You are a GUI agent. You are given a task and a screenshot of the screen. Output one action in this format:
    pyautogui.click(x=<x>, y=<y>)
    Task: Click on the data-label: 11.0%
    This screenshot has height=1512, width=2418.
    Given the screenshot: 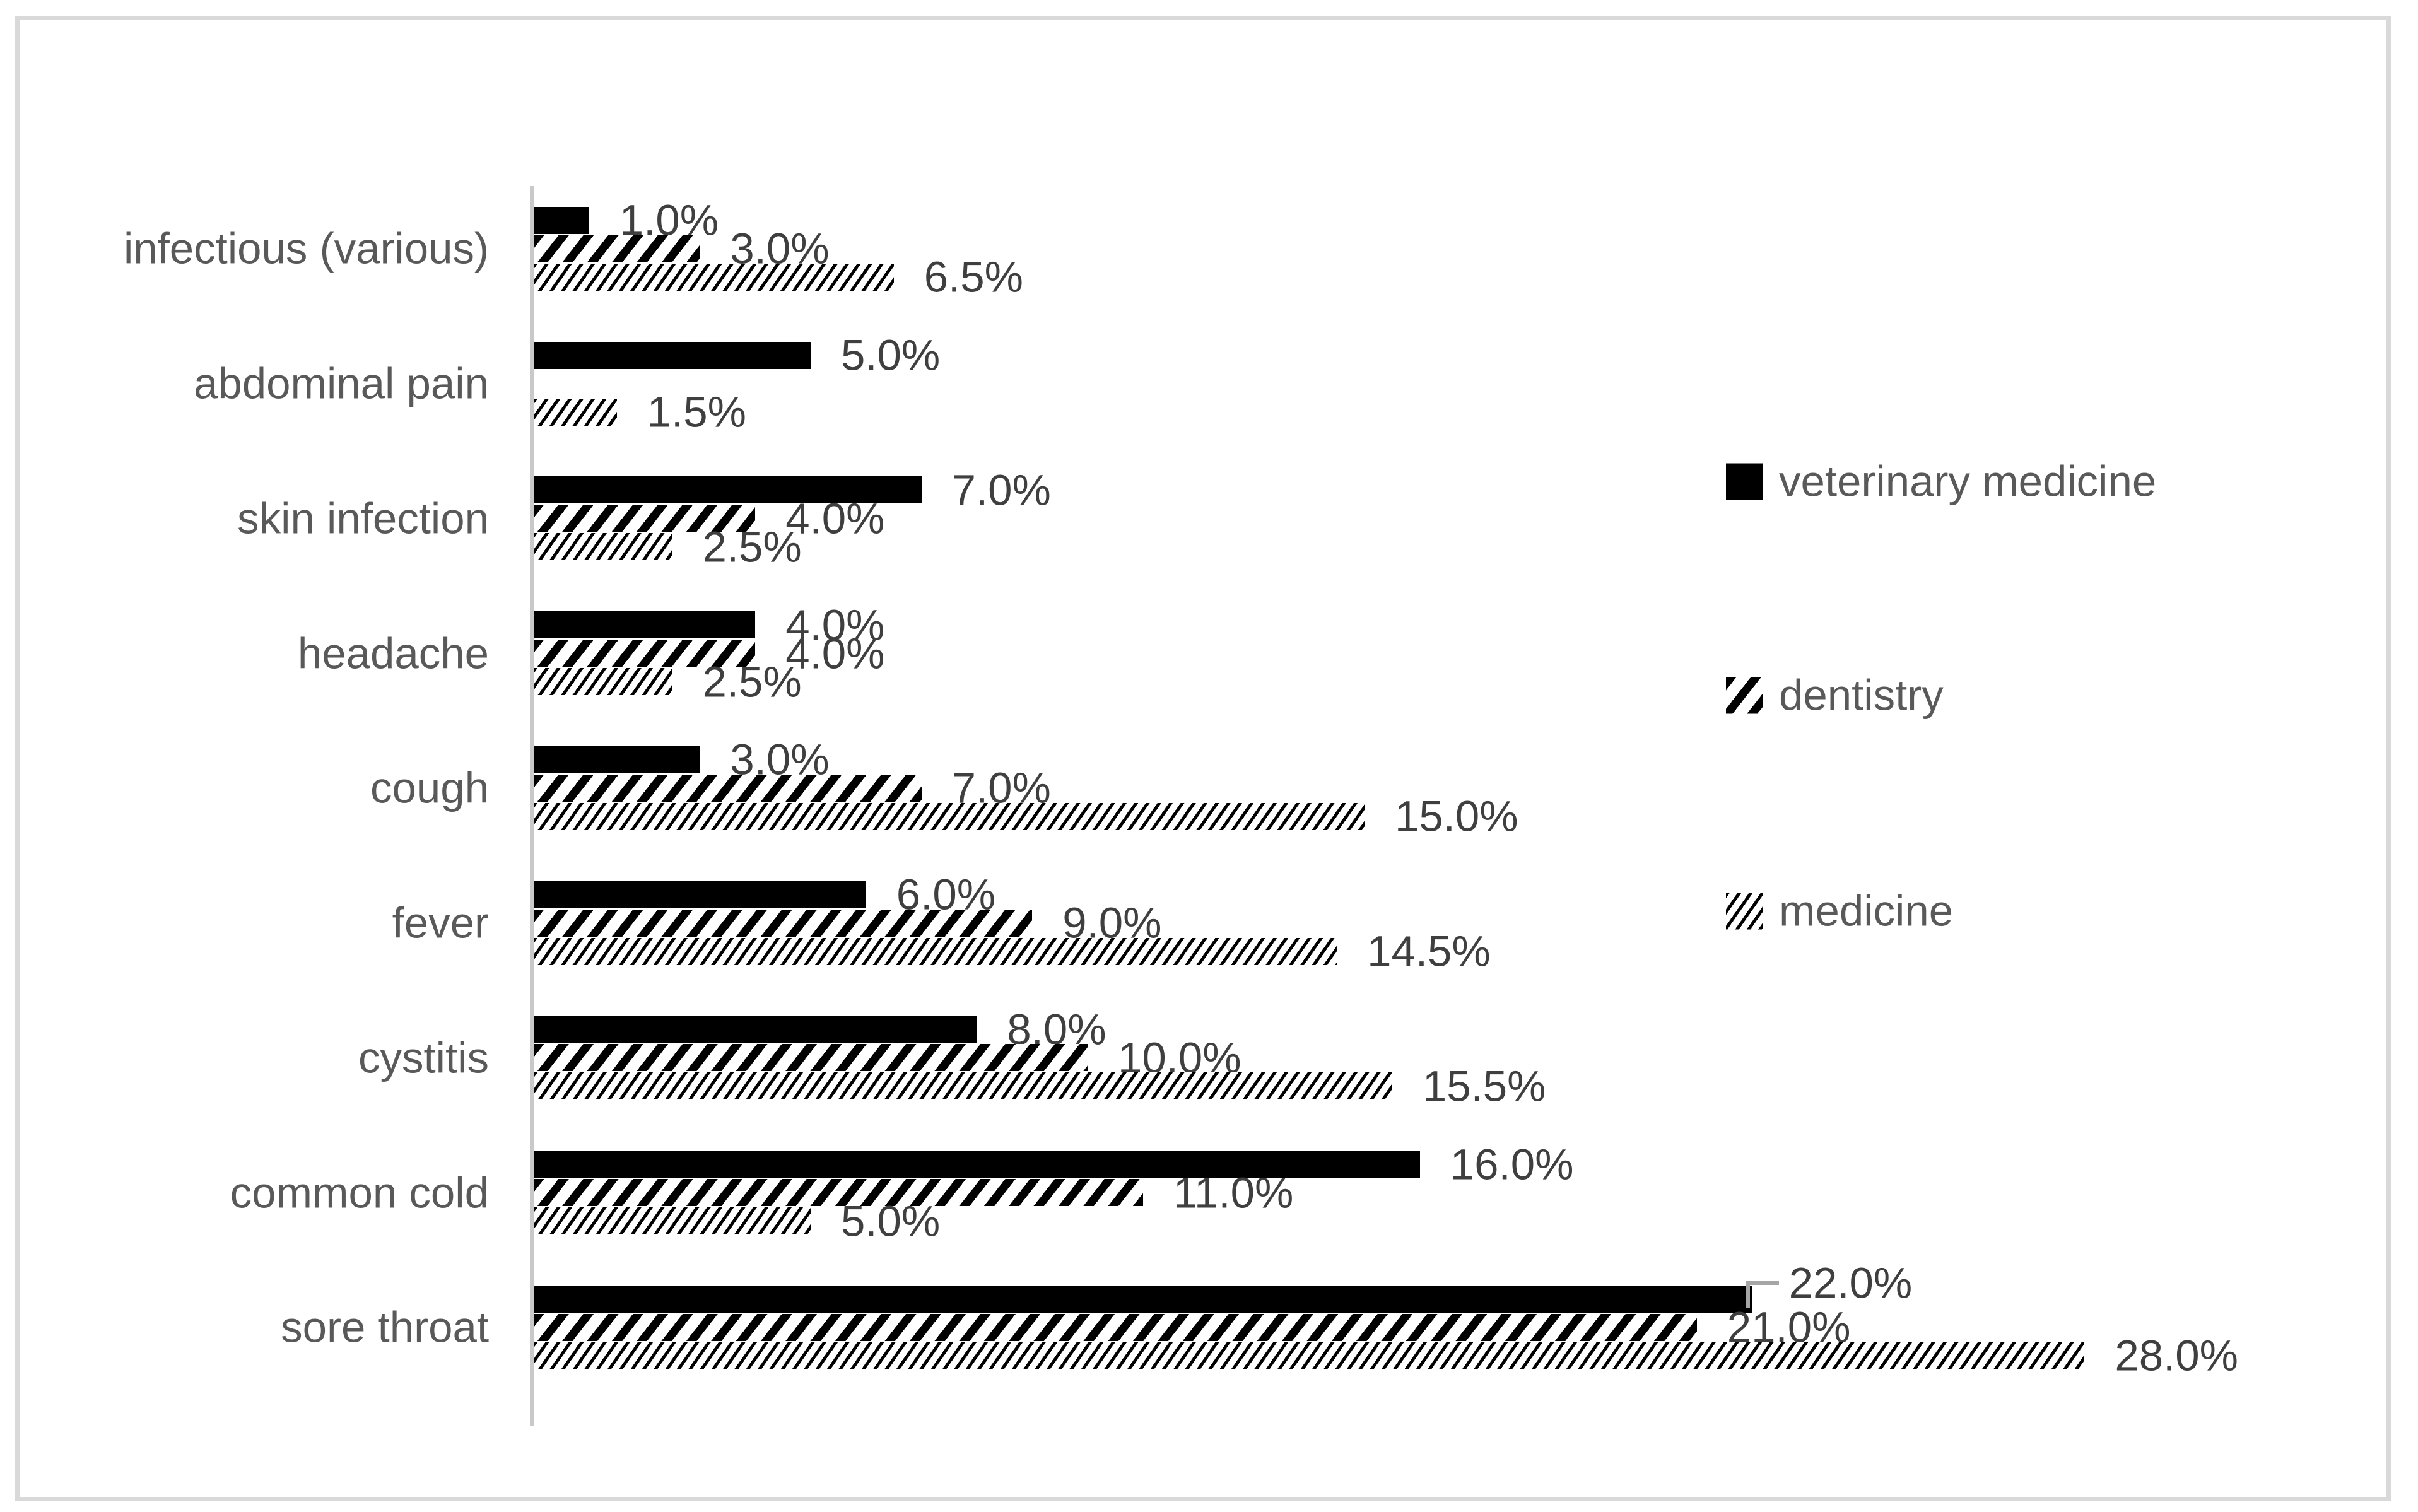 What is the action you would take?
    pyautogui.click(x=1233, y=1192)
    